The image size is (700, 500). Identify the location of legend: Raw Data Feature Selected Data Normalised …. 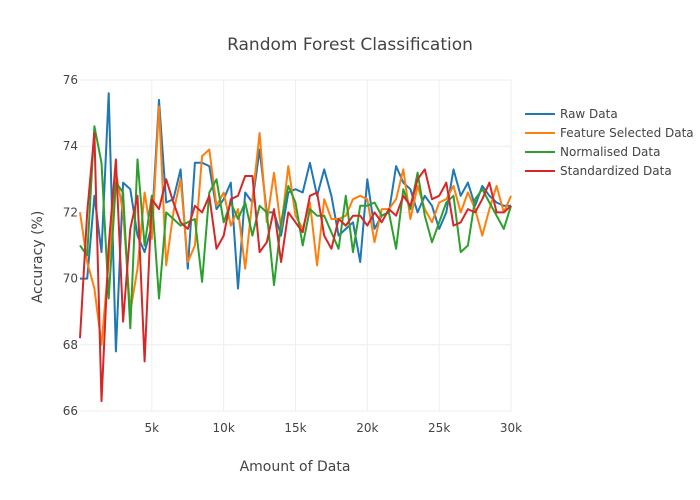
(609, 142).